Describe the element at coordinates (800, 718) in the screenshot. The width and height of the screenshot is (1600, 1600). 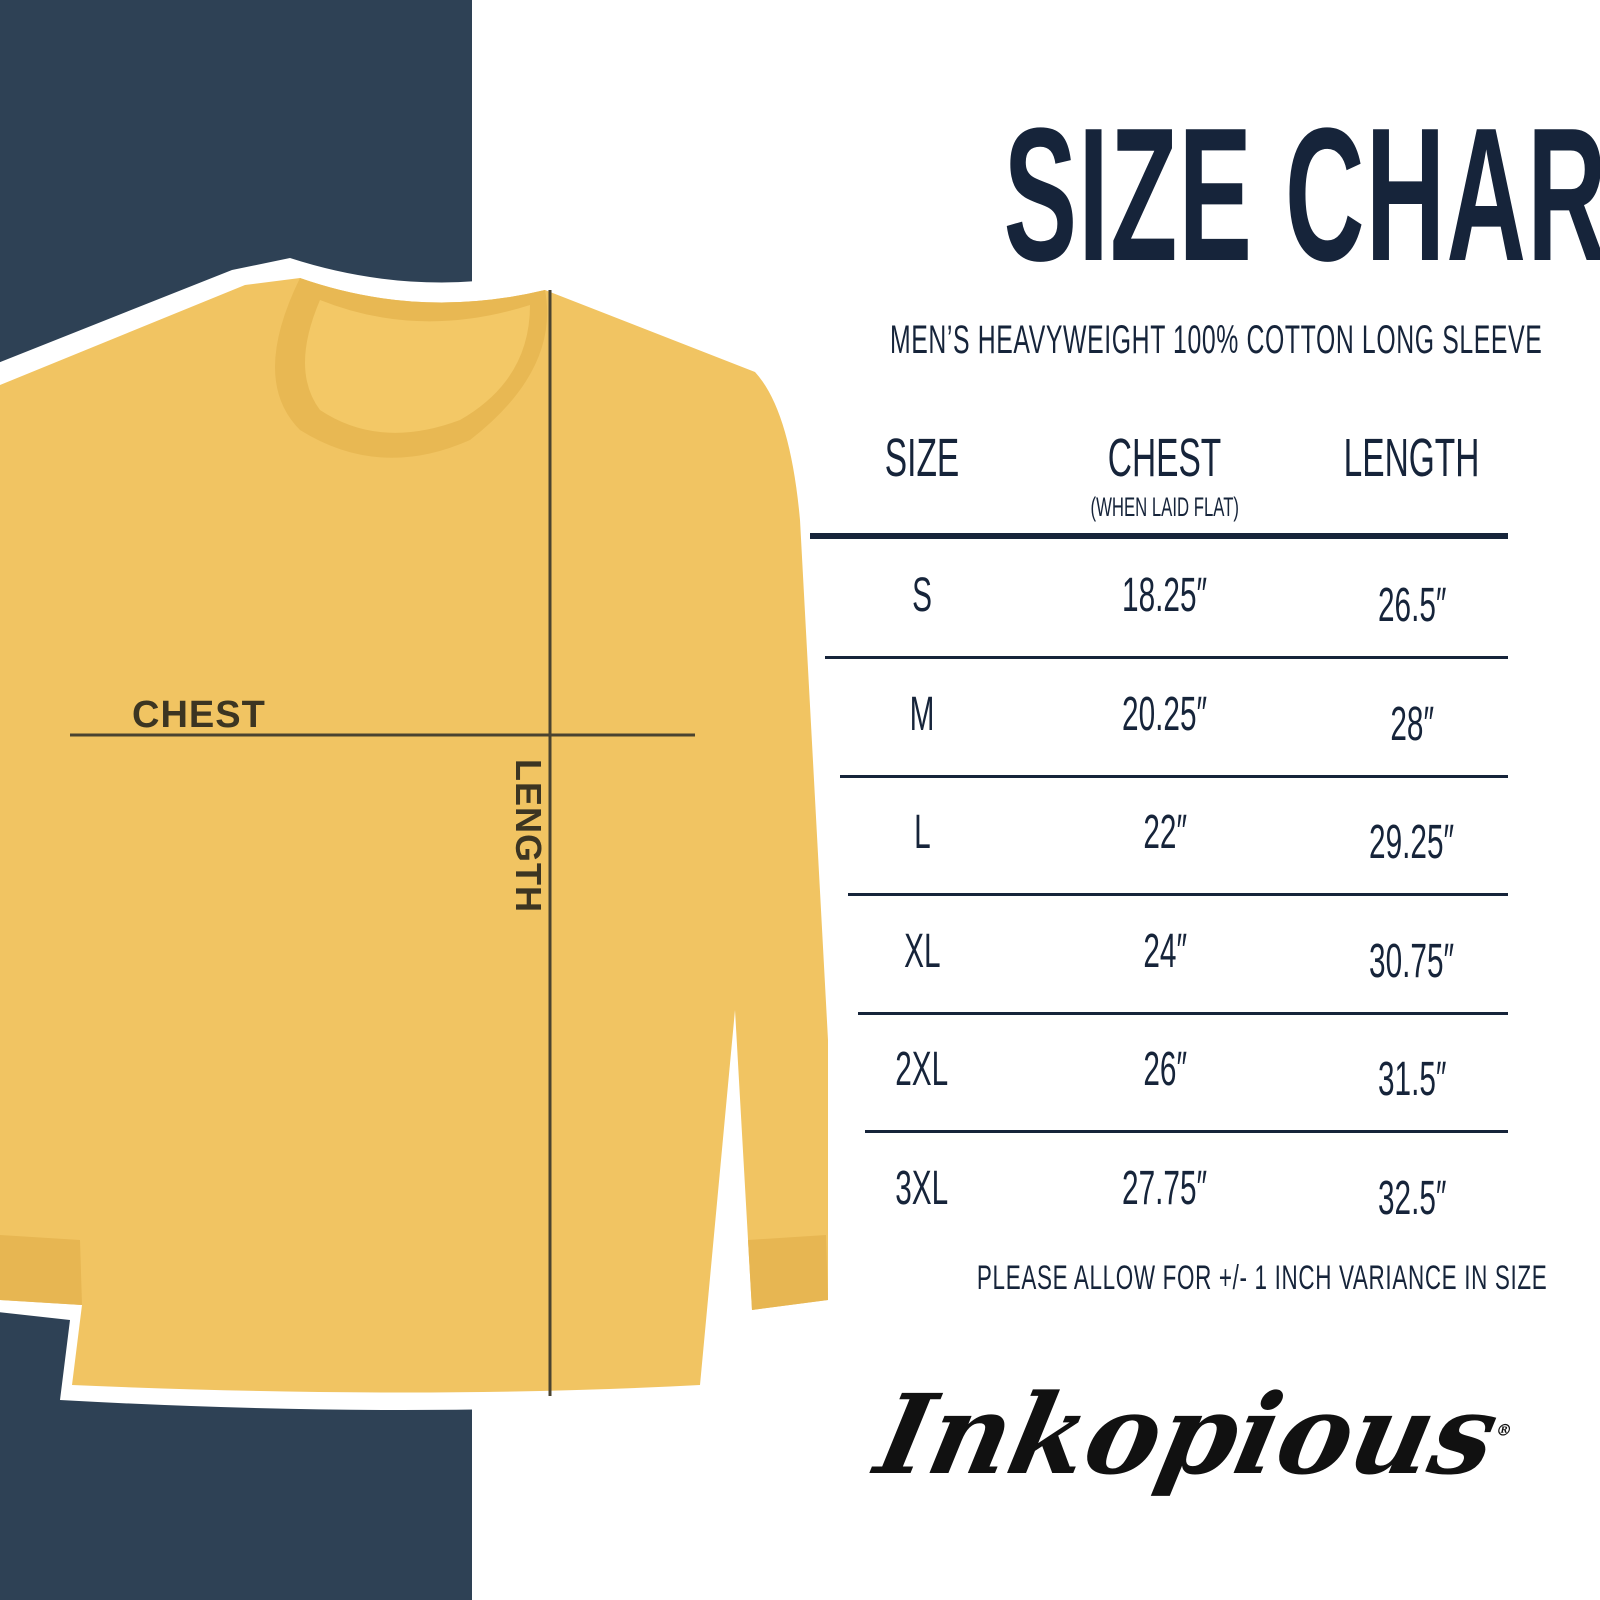
I see `table-row: M 20.25″ 28″` at that location.